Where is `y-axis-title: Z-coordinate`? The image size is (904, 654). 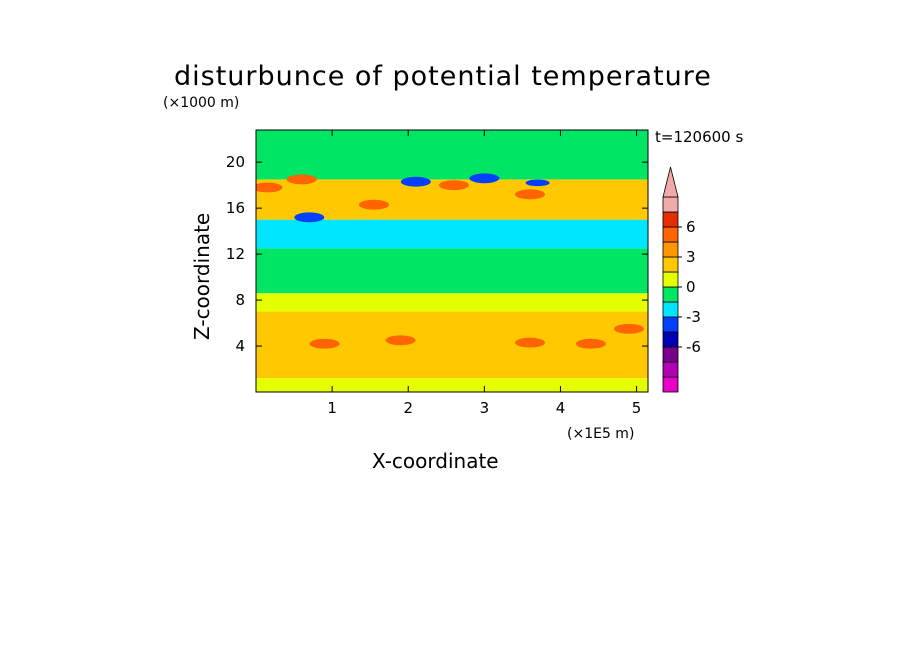 y-axis-title: Z-coordinate is located at coordinates (202, 276).